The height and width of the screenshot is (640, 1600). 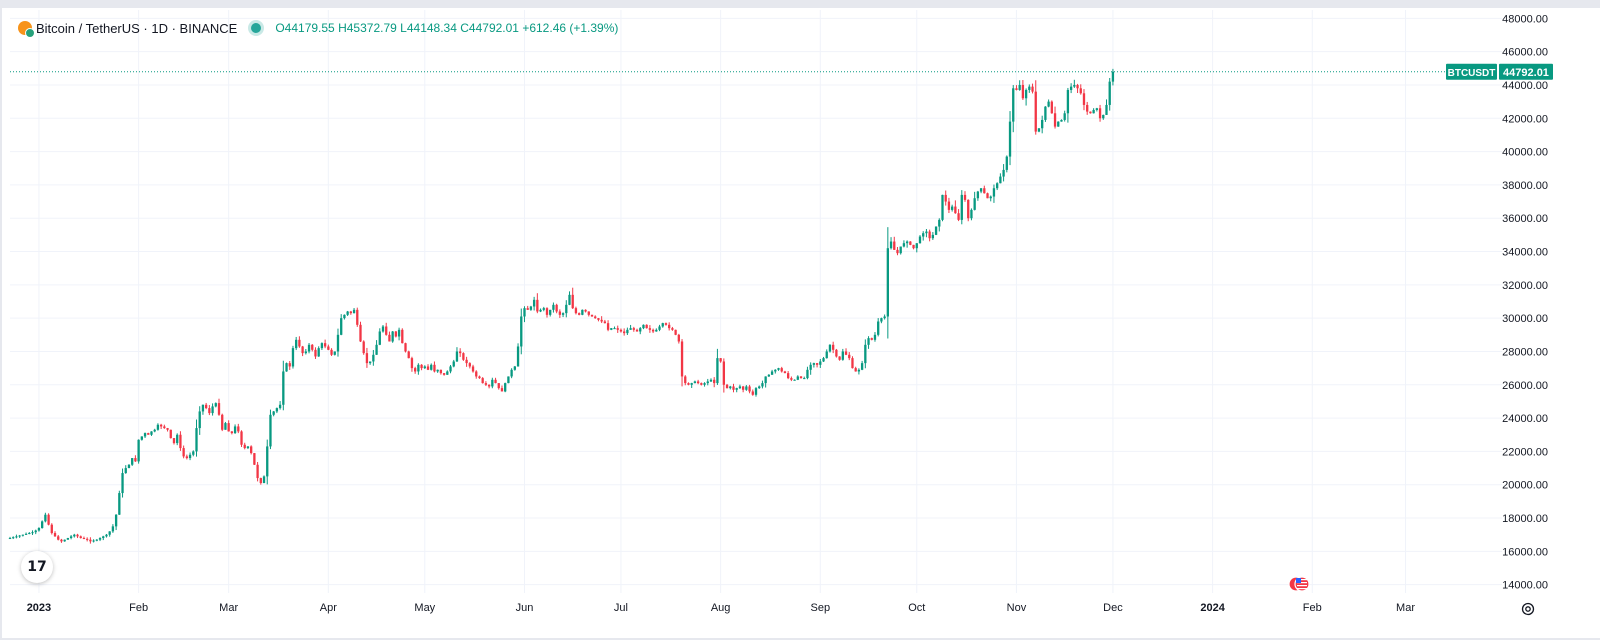 I want to click on price-tick-label: 22000.00, so click(x=1525, y=452).